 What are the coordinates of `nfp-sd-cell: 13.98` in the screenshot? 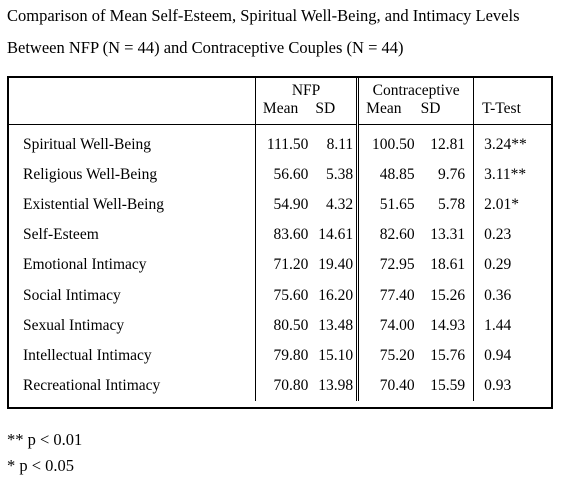 It's located at (336, 385).